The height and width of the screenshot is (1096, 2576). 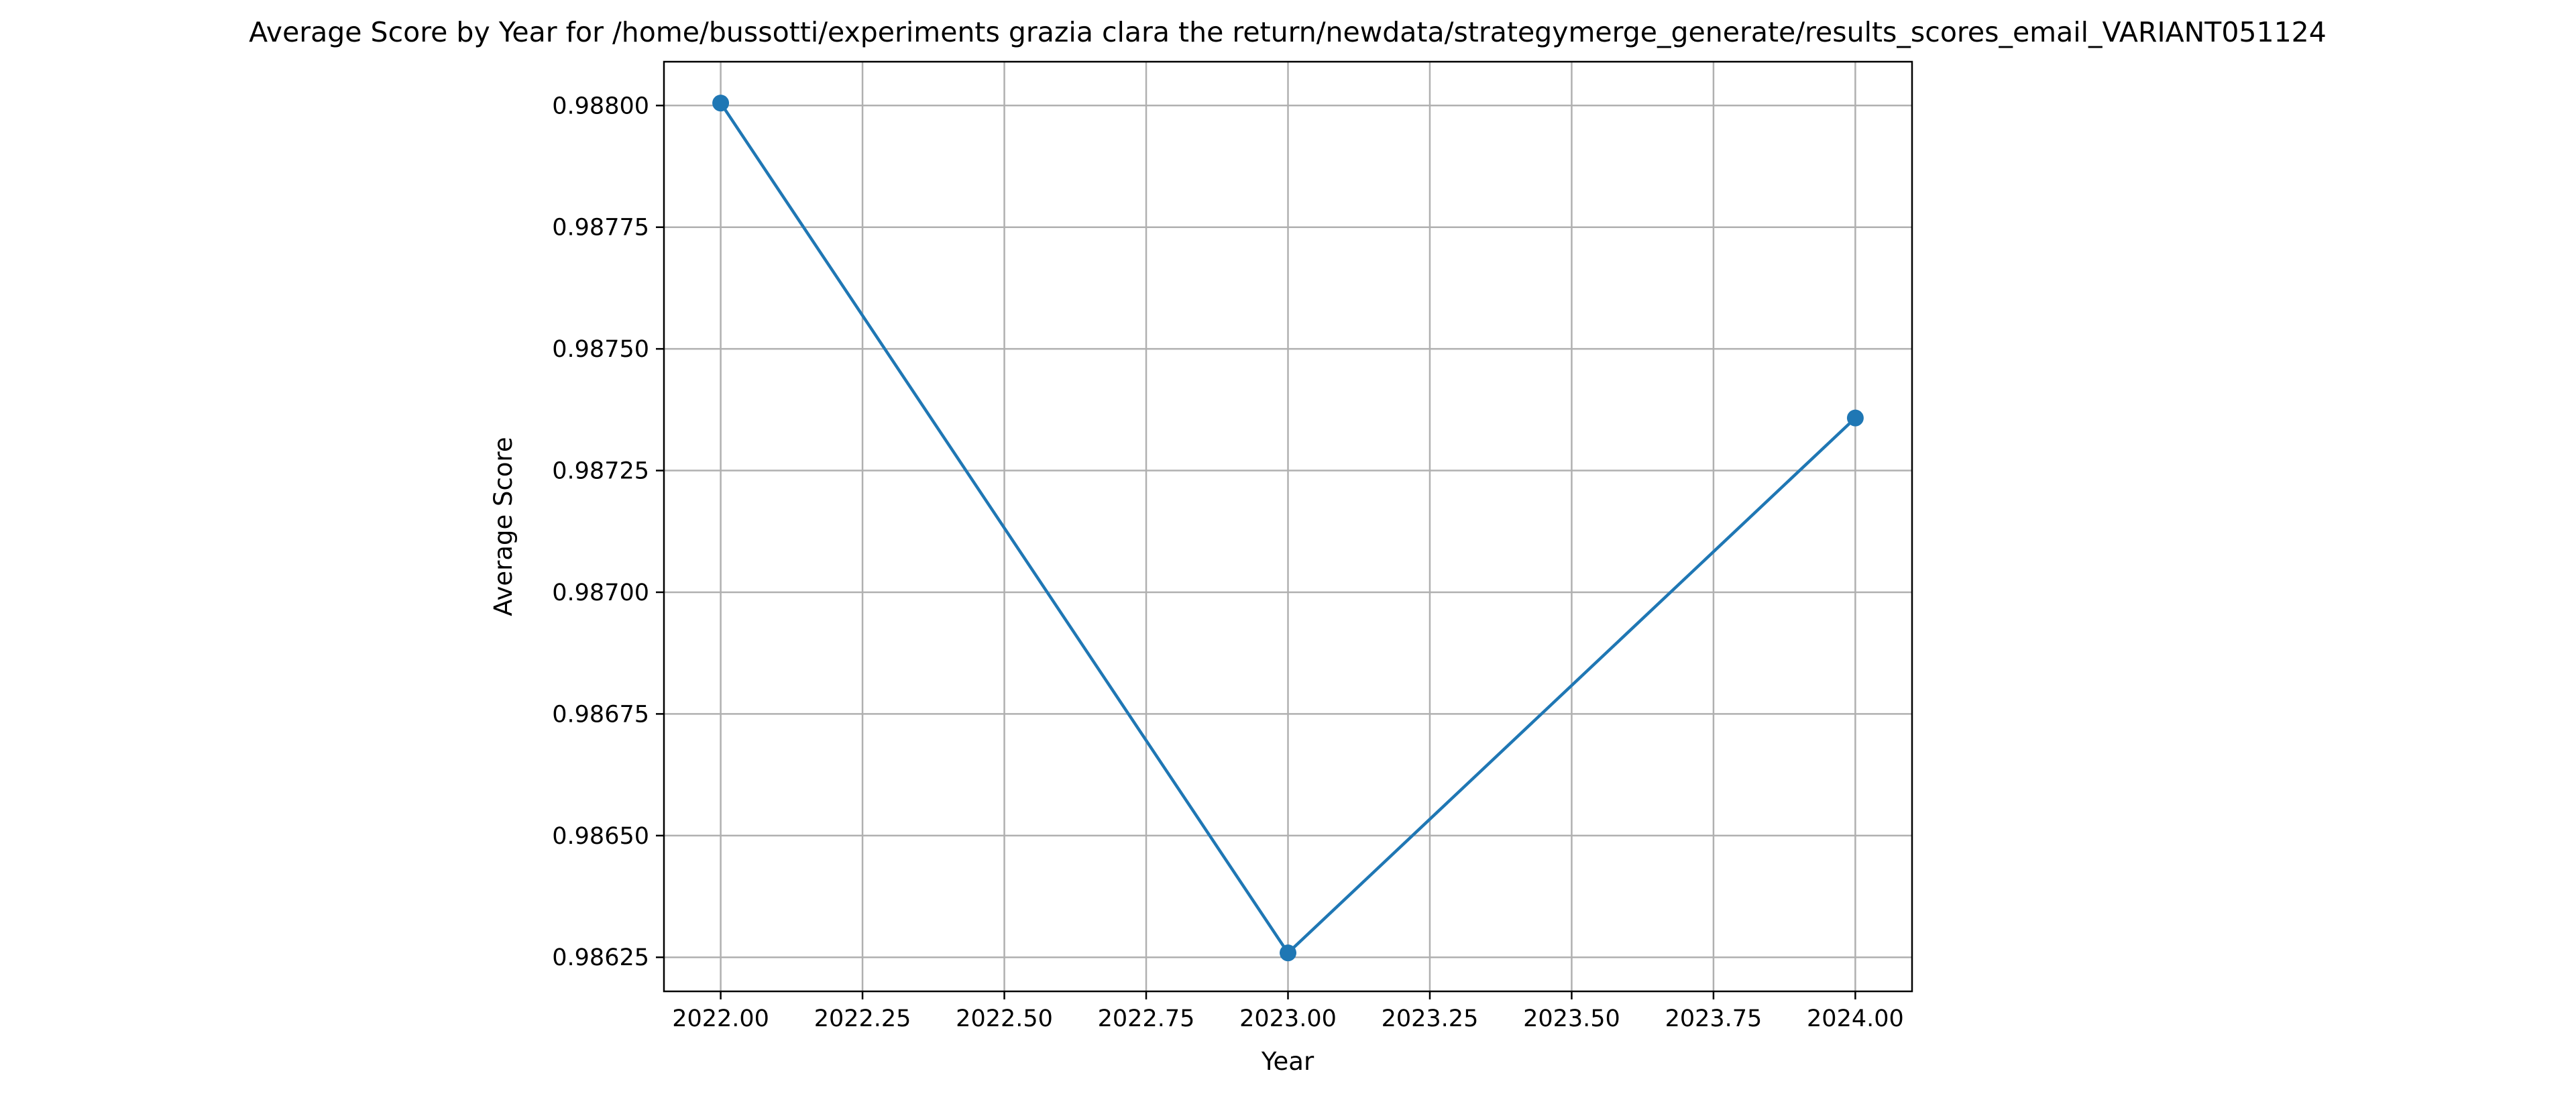 I want to click on y-tick-label: 0.98725, so click(x=600, y=472).